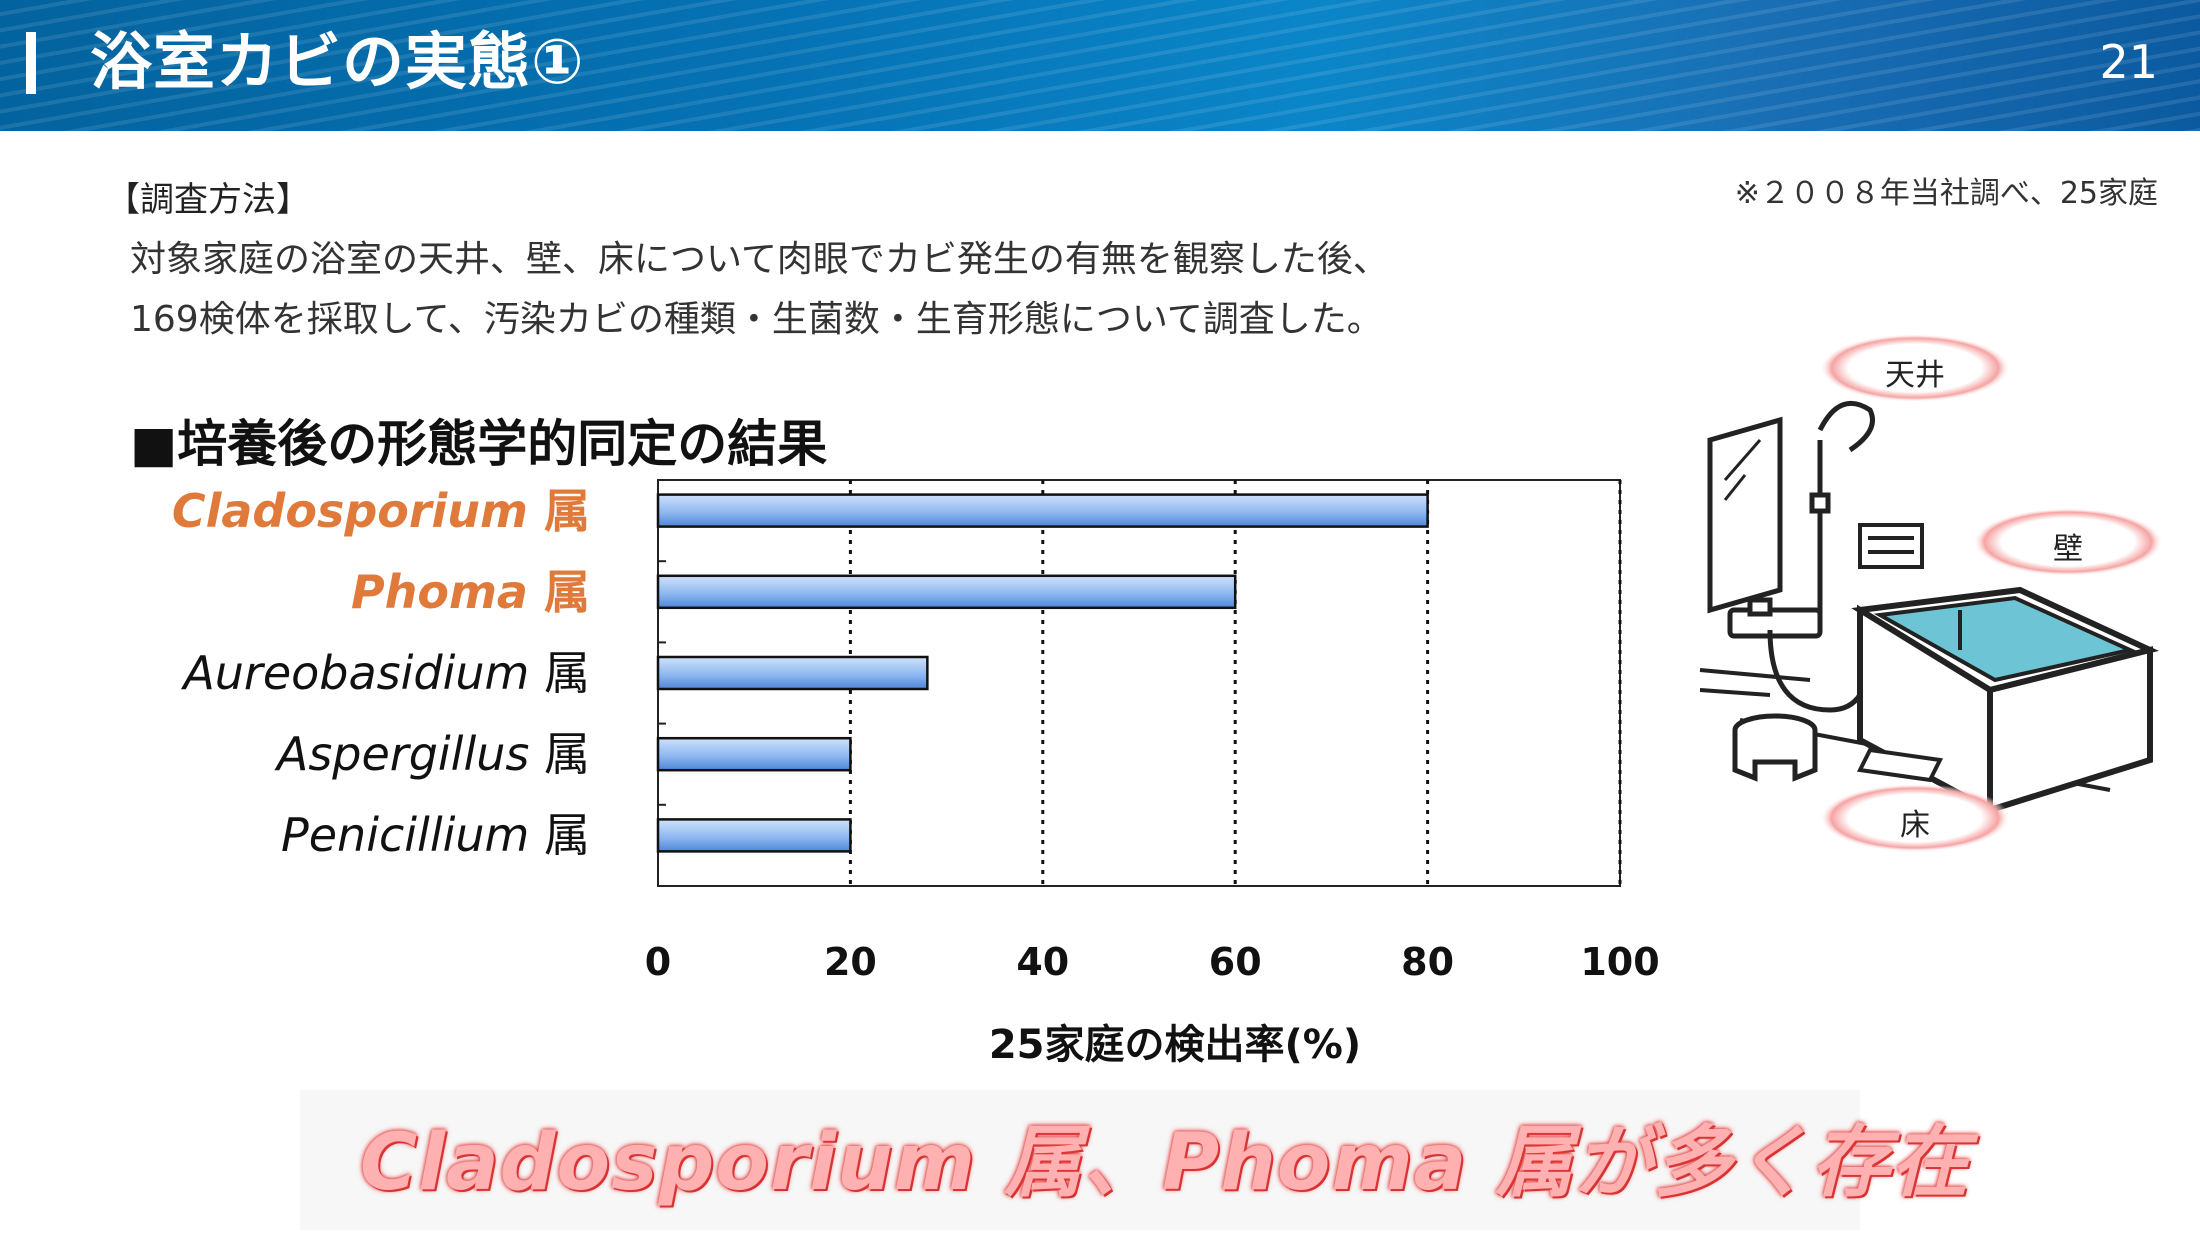 This screenshot has height=1238, width=2200. What do you see at coordinates (1745, 515) in the screenshot?
I see `mirror-icon` at bounding box center [1745, 515].